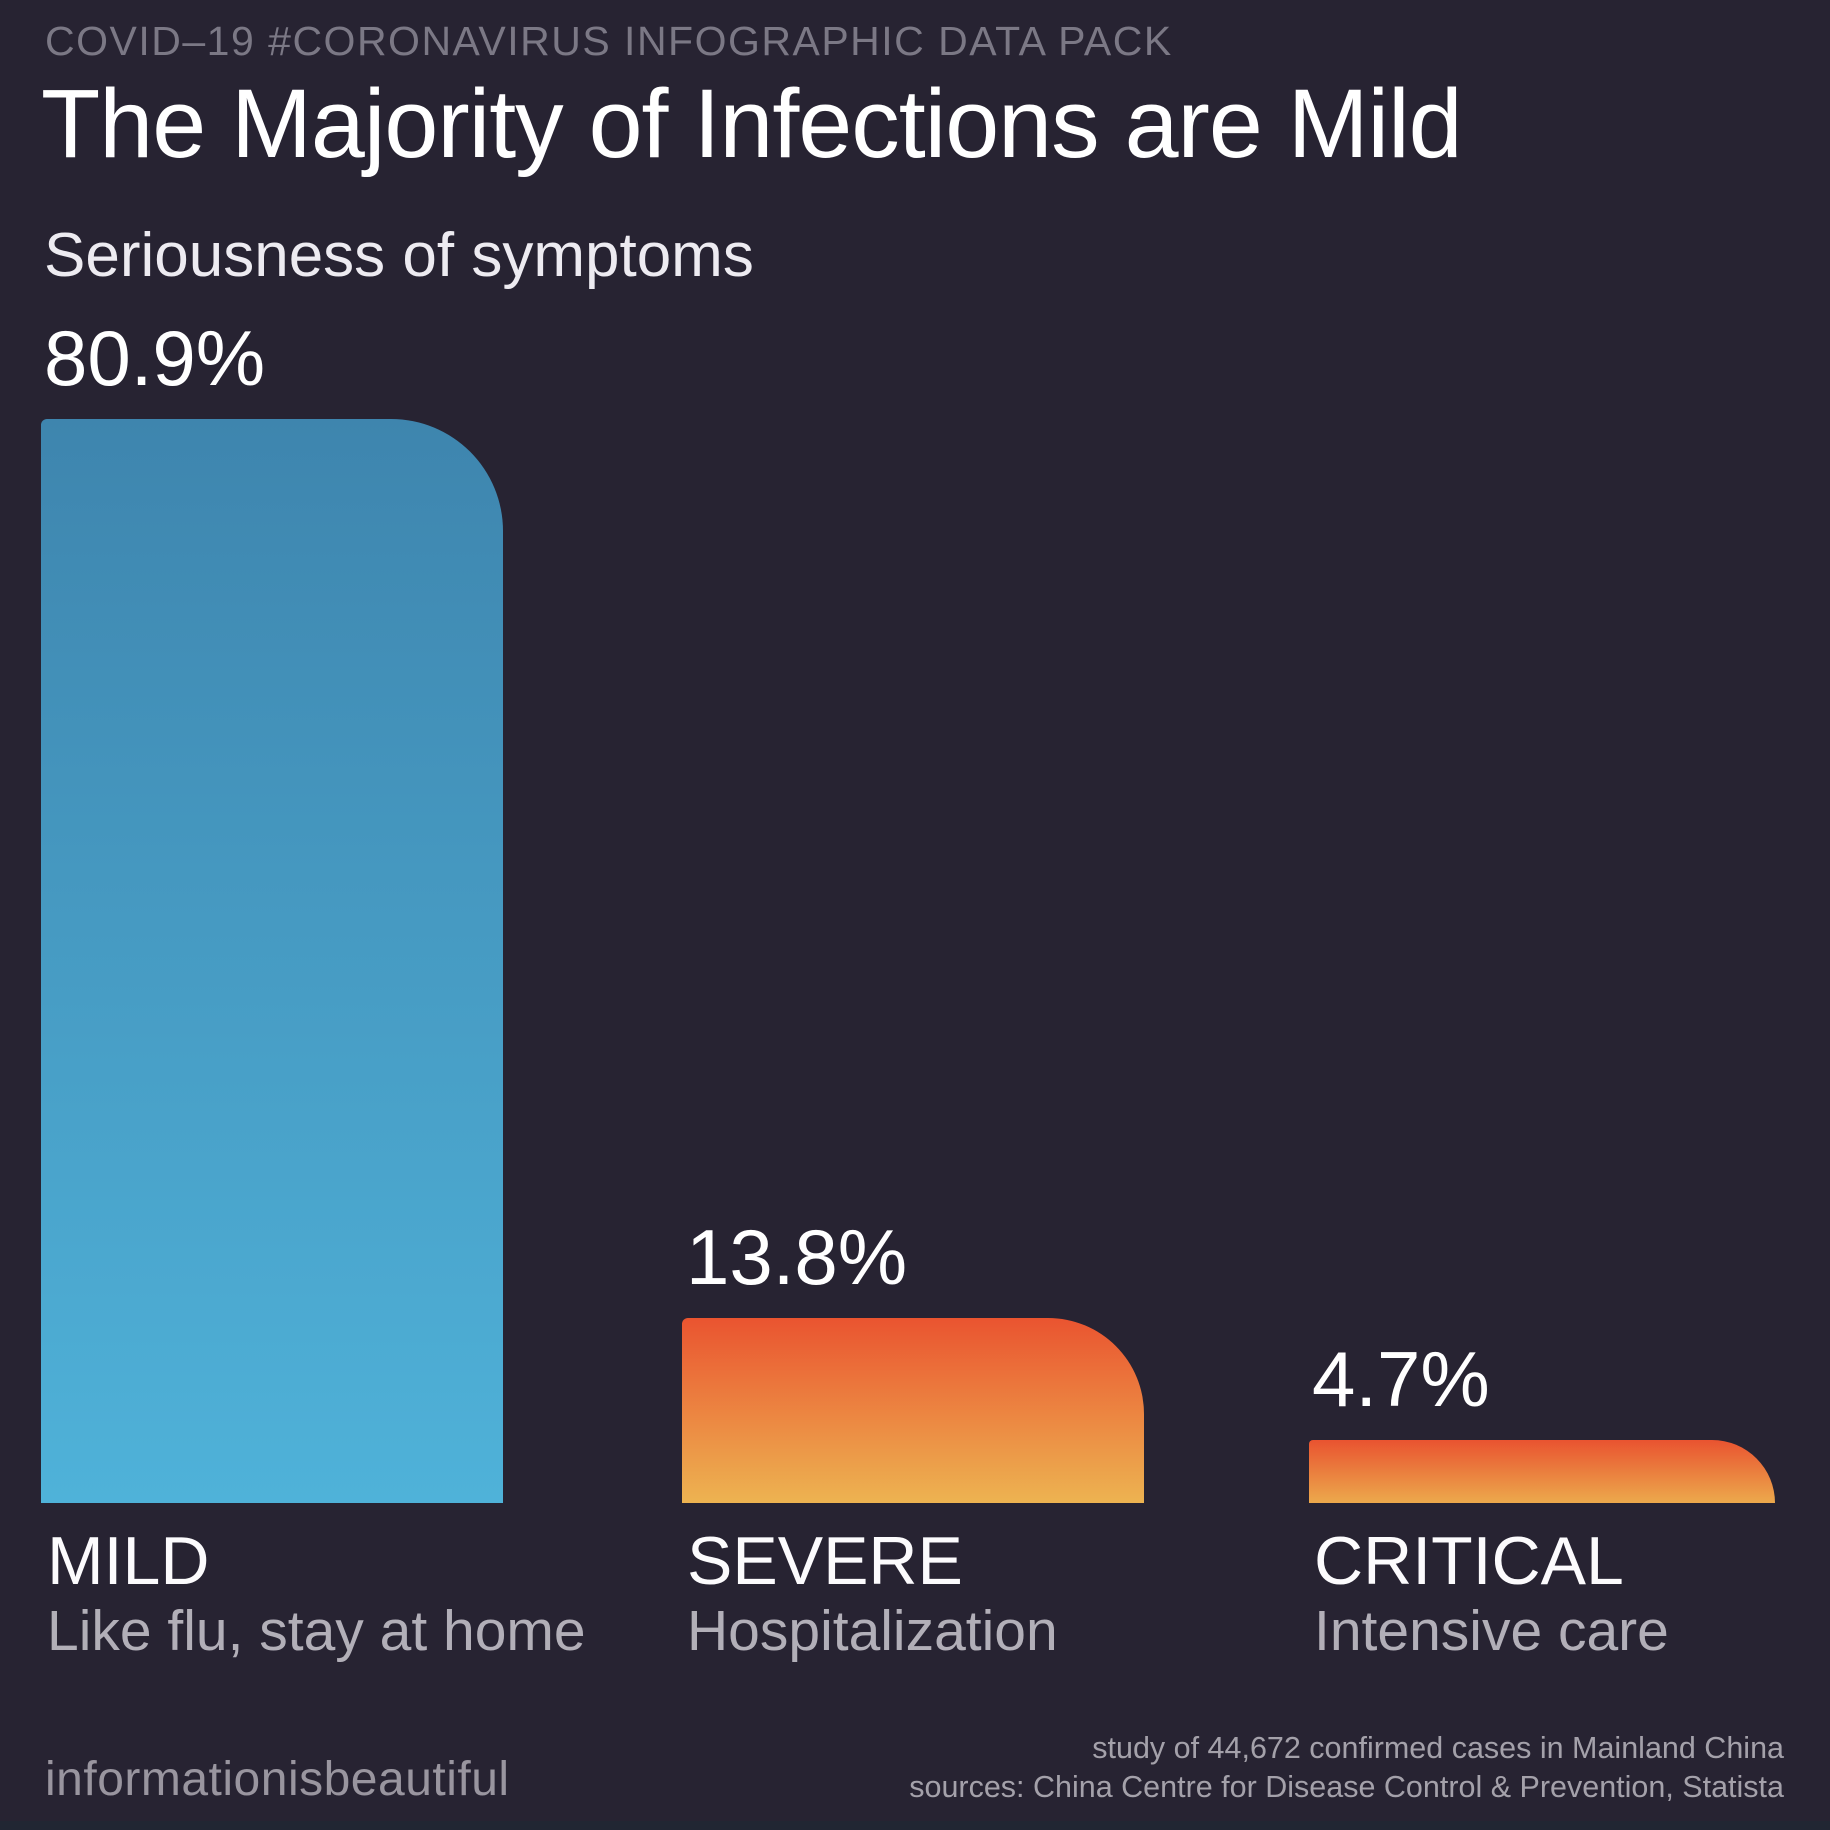 The height and width of the screenshot is (1830, 1830). I want to click on value-label-mild: 80.9%, so click(155, 358).